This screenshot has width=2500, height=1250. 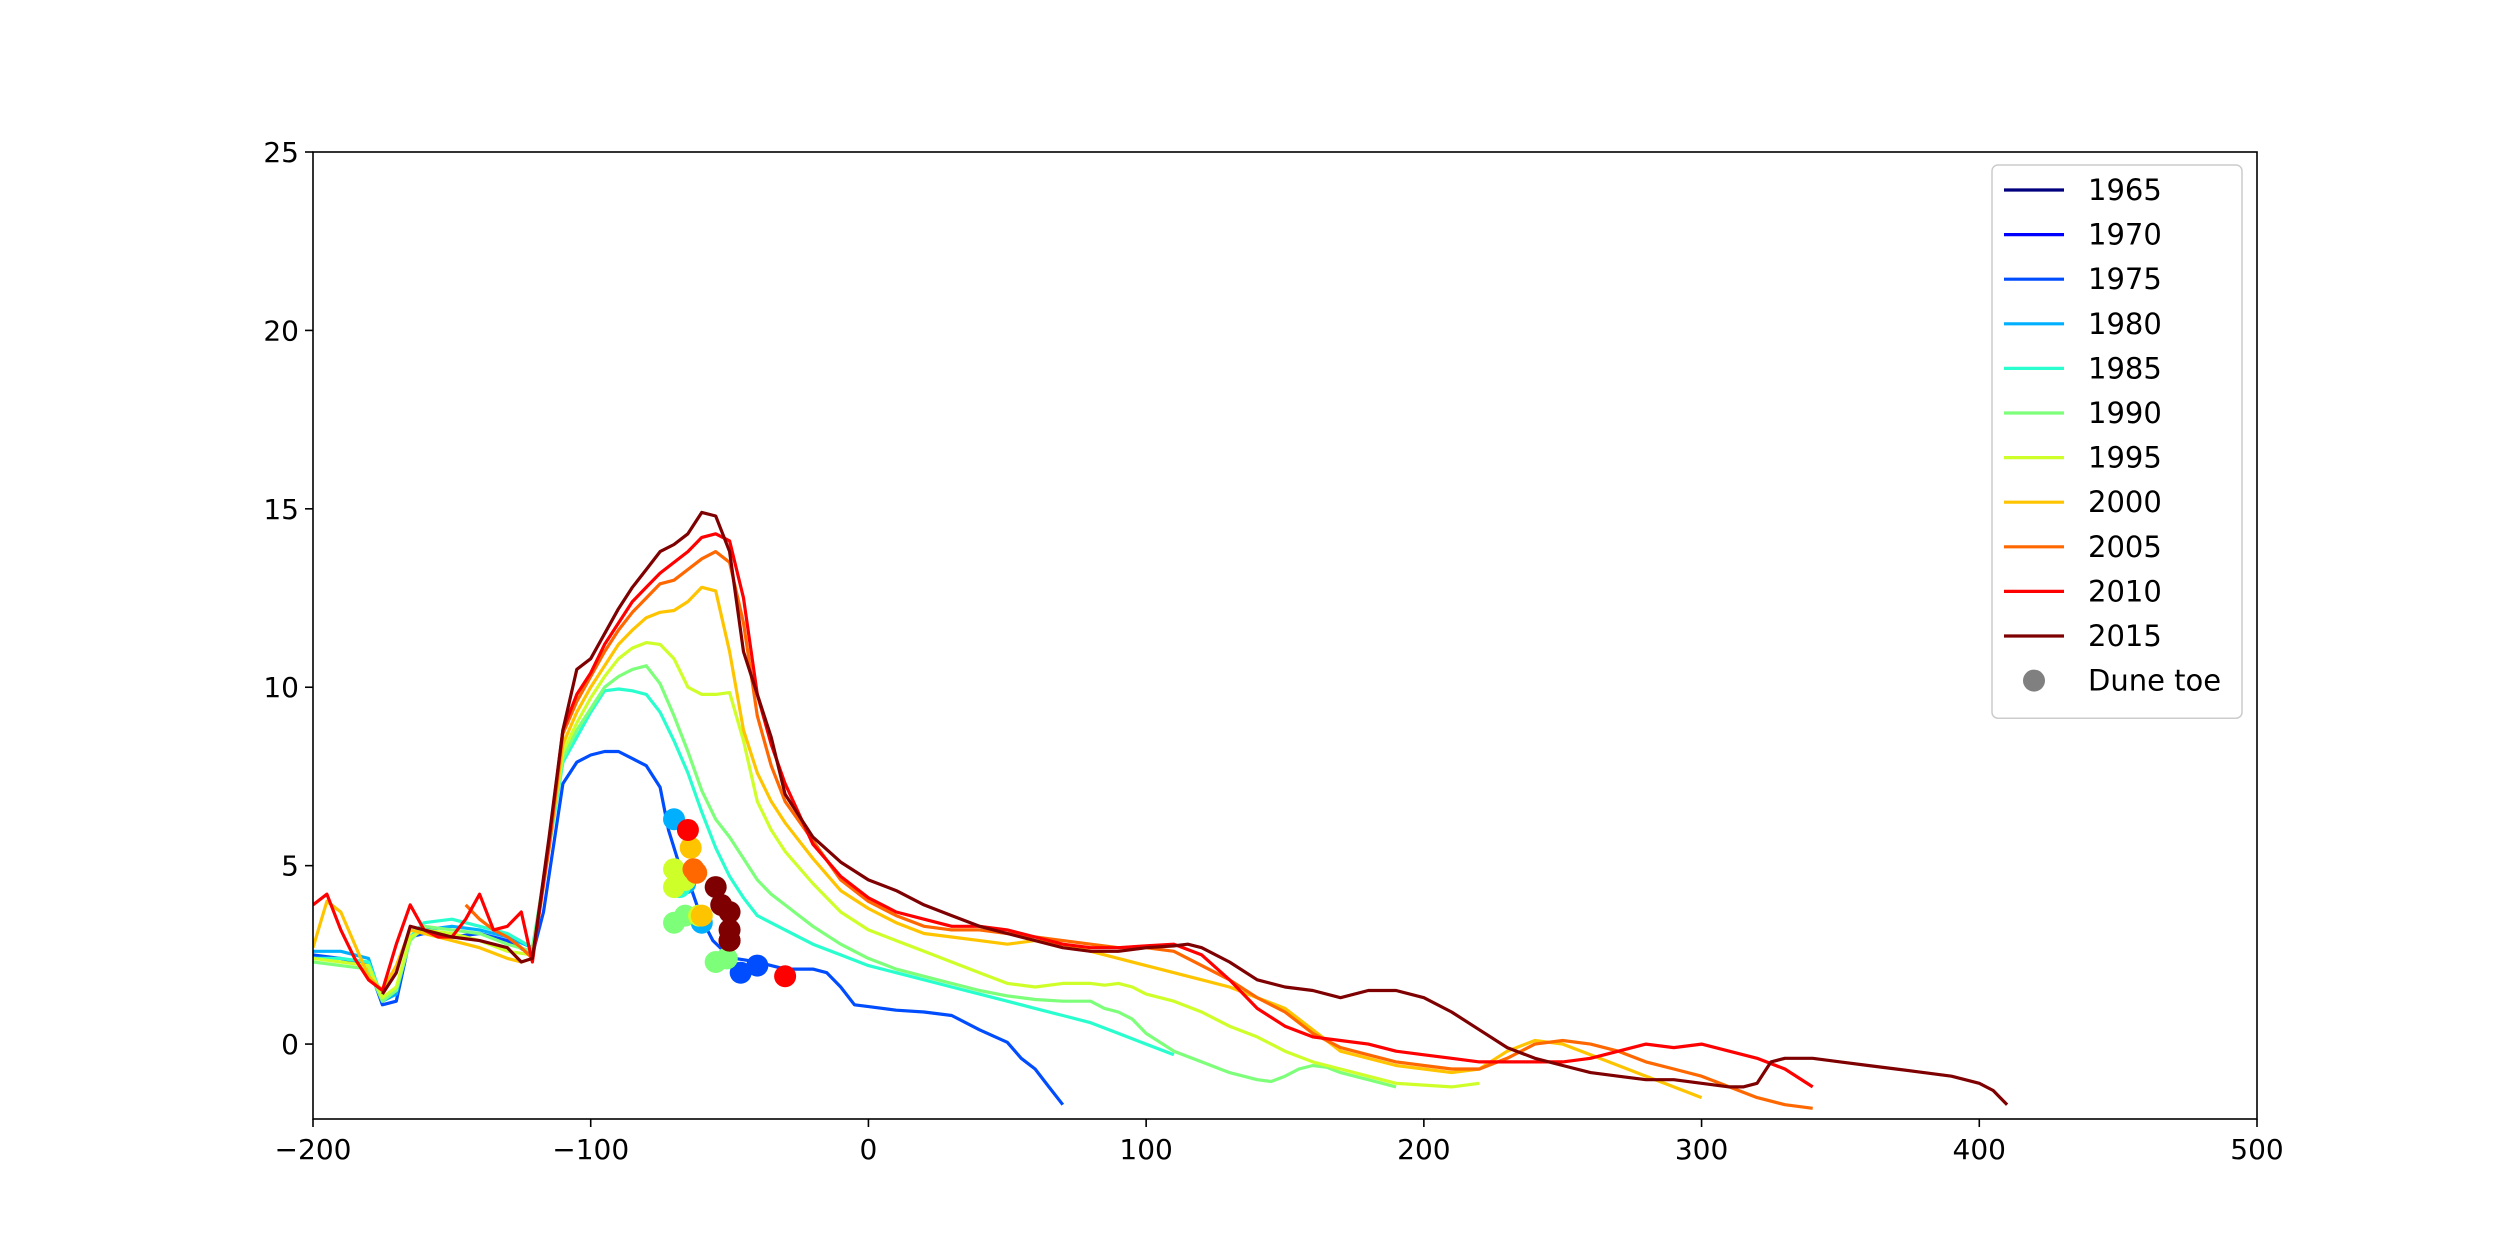 What do you see at coordinates (1423, 1149) in the screenshot?
I see `x-tick-label: 200` at bounding box center [1423, 1149].